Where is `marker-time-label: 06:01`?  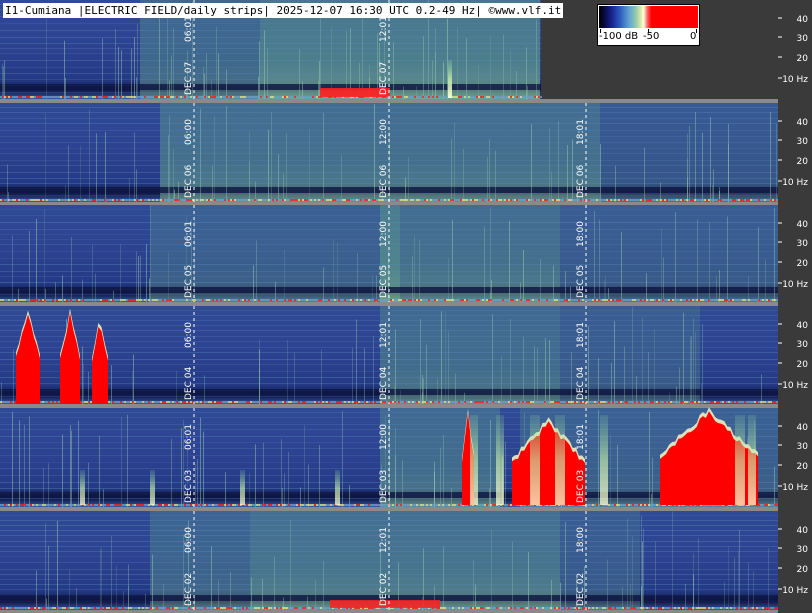 marker-time-label: 06:01 is located at coordinates (189, 234).